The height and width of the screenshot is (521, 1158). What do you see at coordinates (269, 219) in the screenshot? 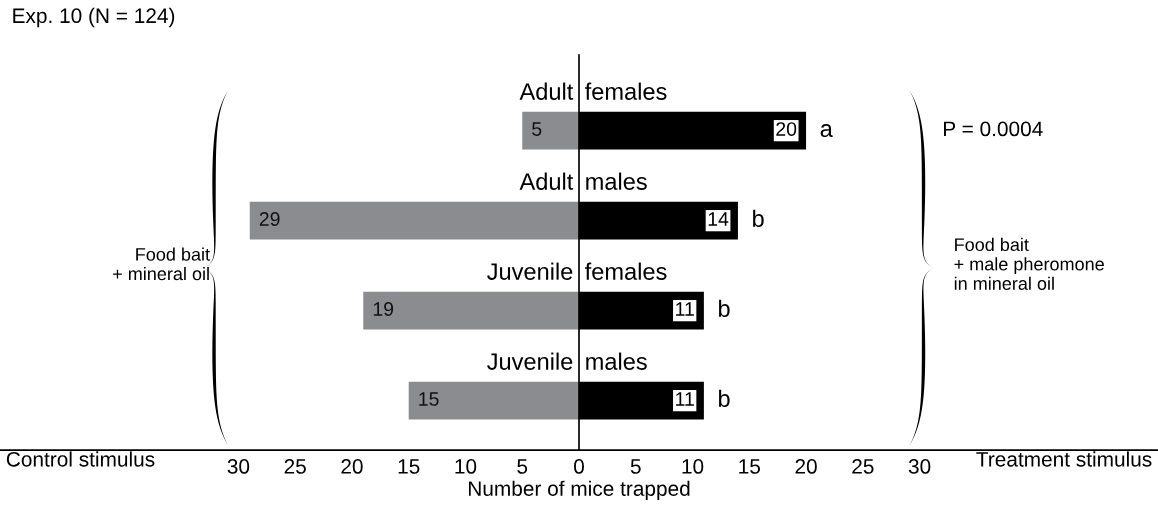
I see `data-label: 29` at bounding box center [269, 219].